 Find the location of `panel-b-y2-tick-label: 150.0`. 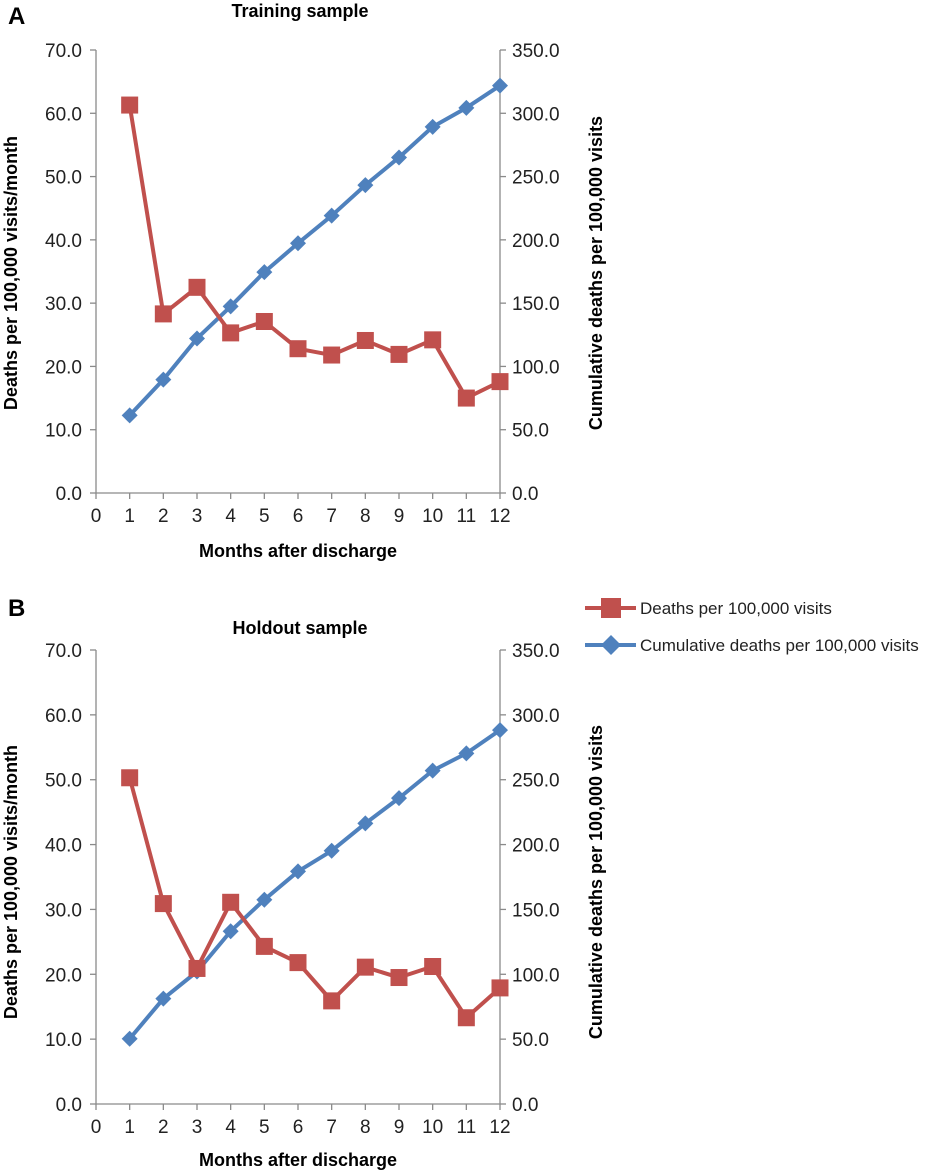

panel-b-y2-tick-label: 150.0 is located at coordinates (536, 910).